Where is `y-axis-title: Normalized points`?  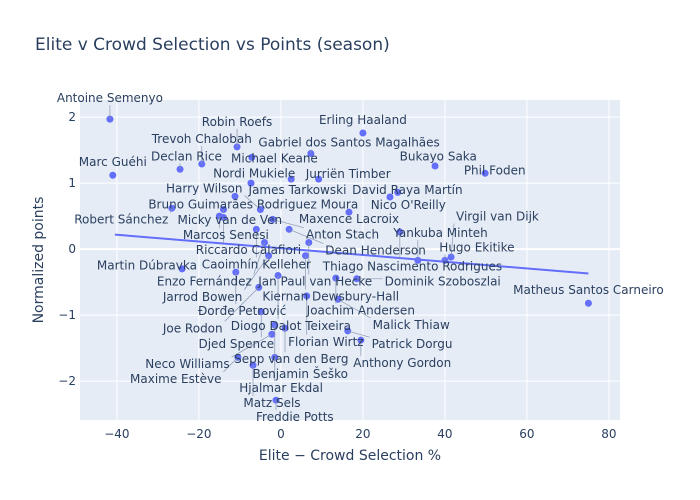 y-axis-title: Normalized points is located at coordinates (39, 260).